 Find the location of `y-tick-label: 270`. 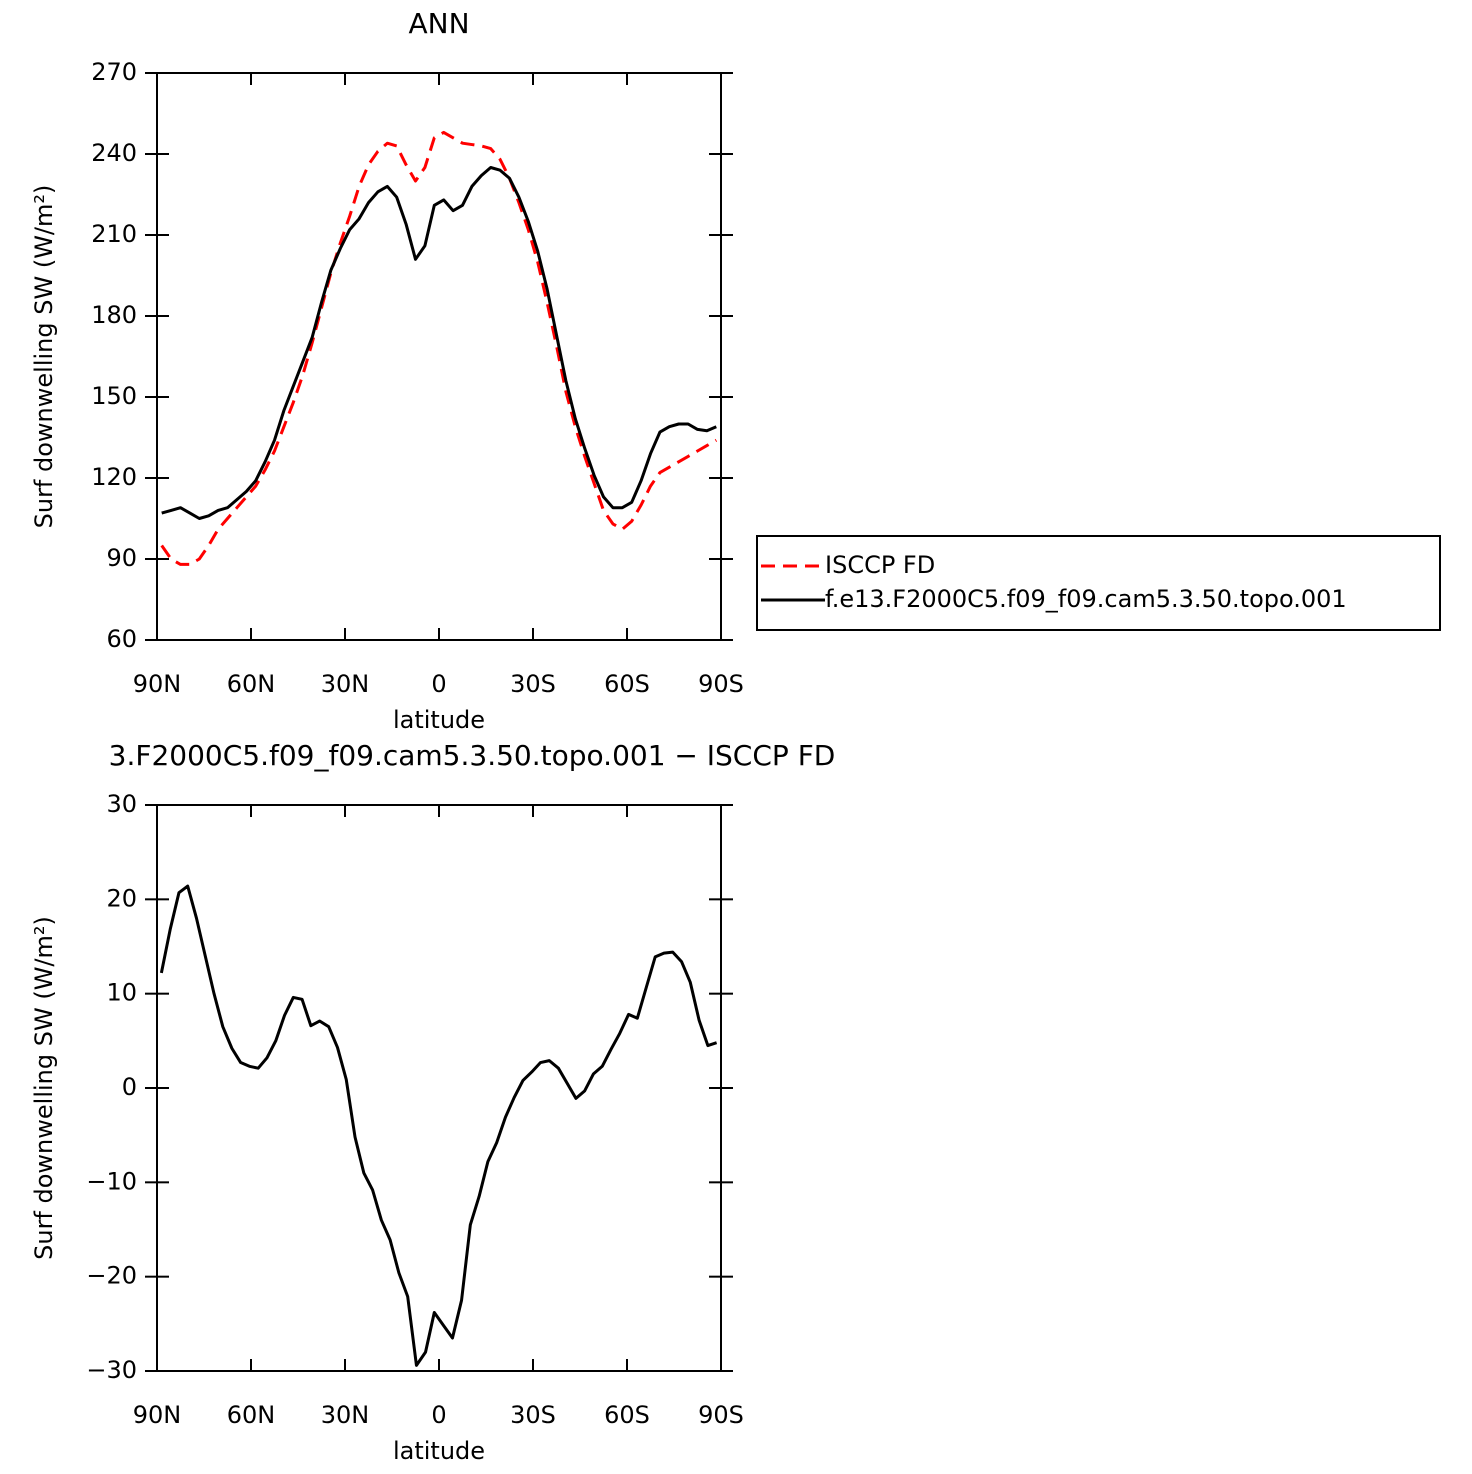

y-tick-label: 270 is located at coordinates (114, 72).